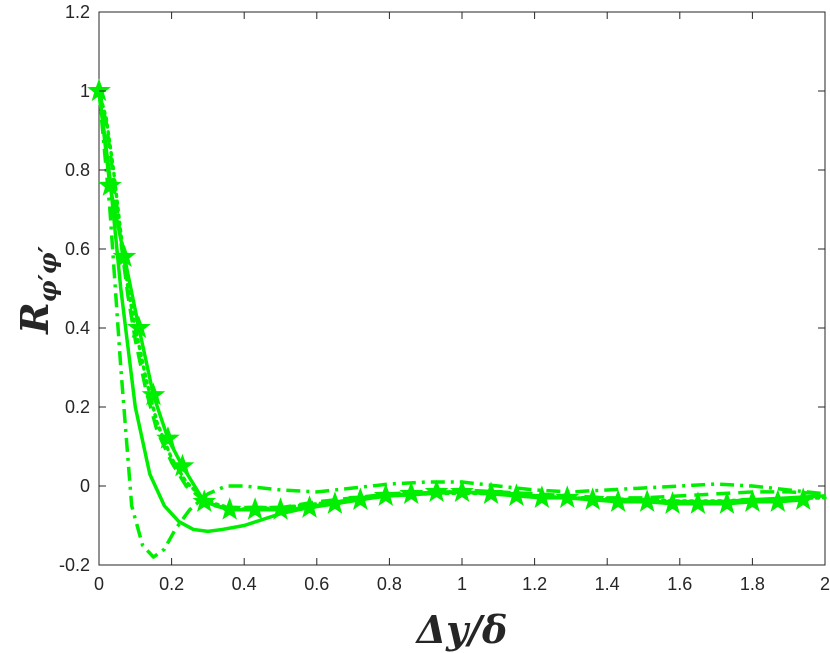 This screenshot has width=830, height=653. I want to click on y-axis-label: Rφ′φ′, so click(37, 289).